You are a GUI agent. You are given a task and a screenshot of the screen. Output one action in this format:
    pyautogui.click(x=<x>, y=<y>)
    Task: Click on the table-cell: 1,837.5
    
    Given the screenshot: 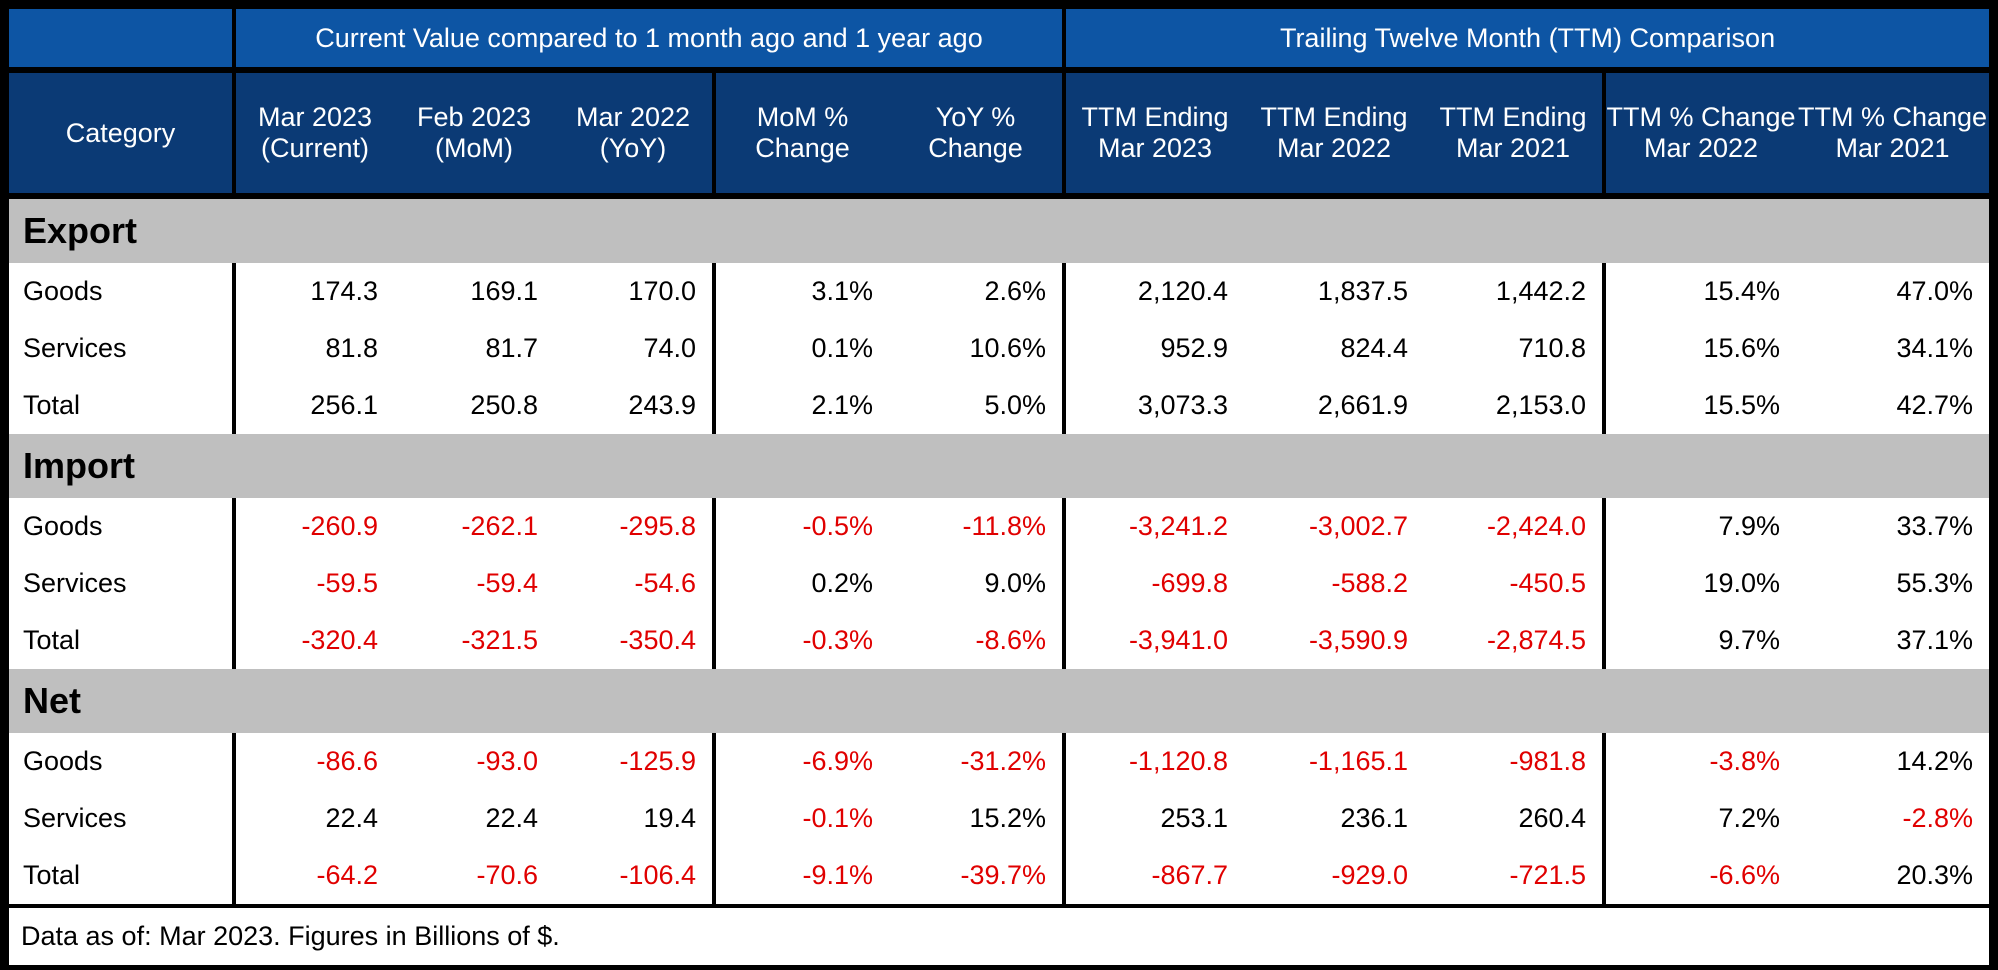 What is the action you would take?
    pyautogui.click(x=1334, y=291)
    